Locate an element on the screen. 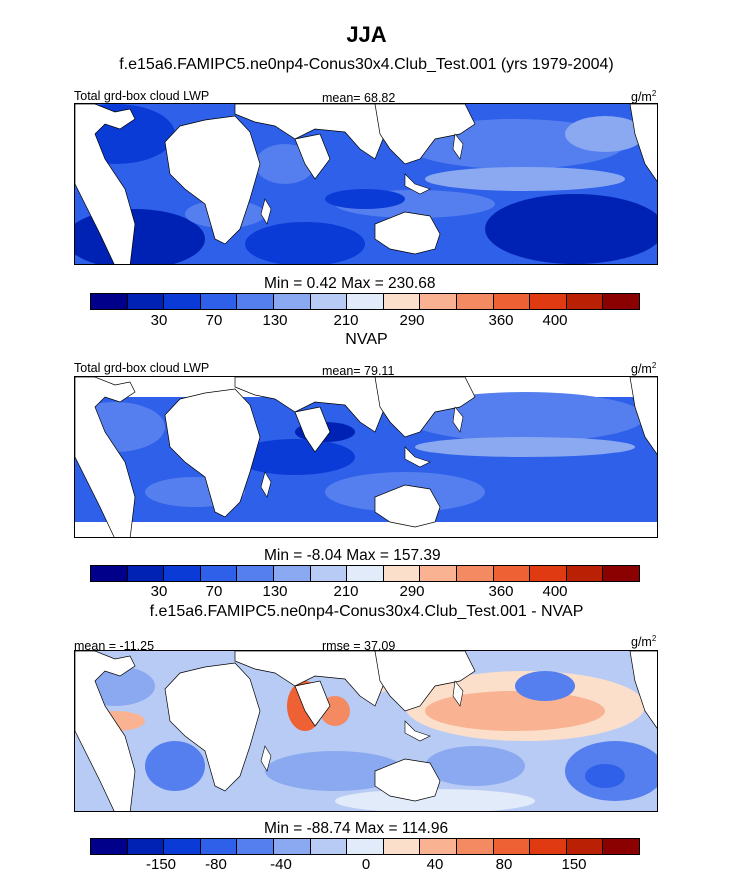 This screenshot has height=877, width=733. panel2-tick: 290 is located at coordinates (412, 591).